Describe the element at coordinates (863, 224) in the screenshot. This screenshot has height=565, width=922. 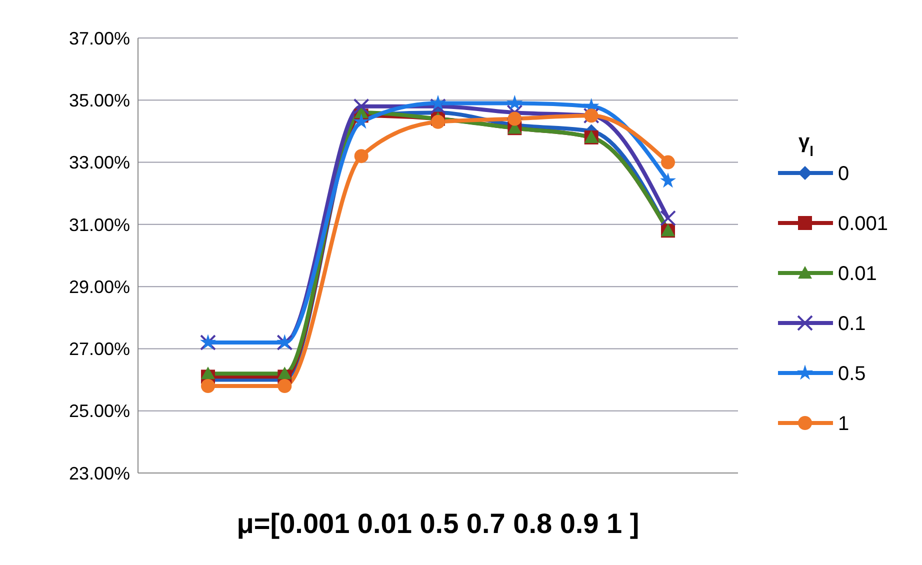
I see `legend-label: 0.001` at that location.